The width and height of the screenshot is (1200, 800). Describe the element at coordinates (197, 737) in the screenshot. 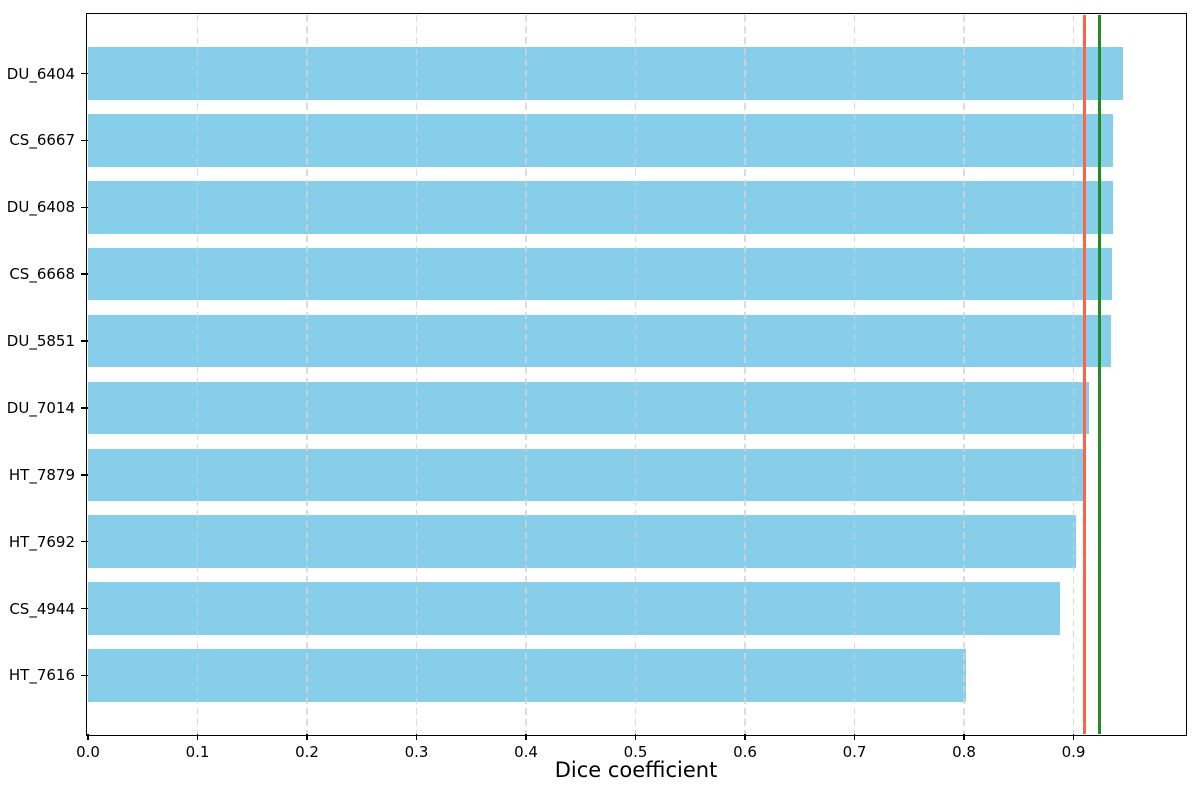

I see `x-tick-0.1` at that location.